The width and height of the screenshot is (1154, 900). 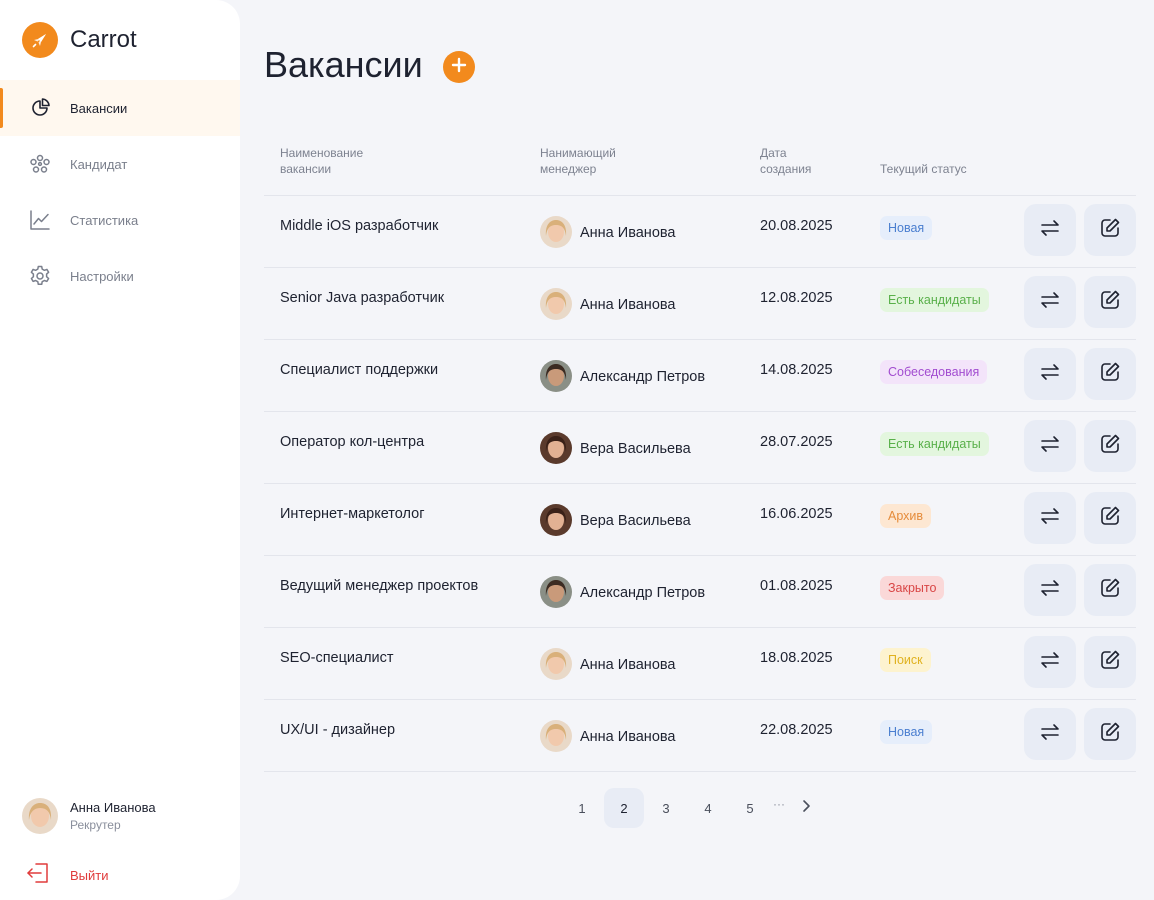 I want to click on brand-name: Carrot, so click(x=103, y=39).